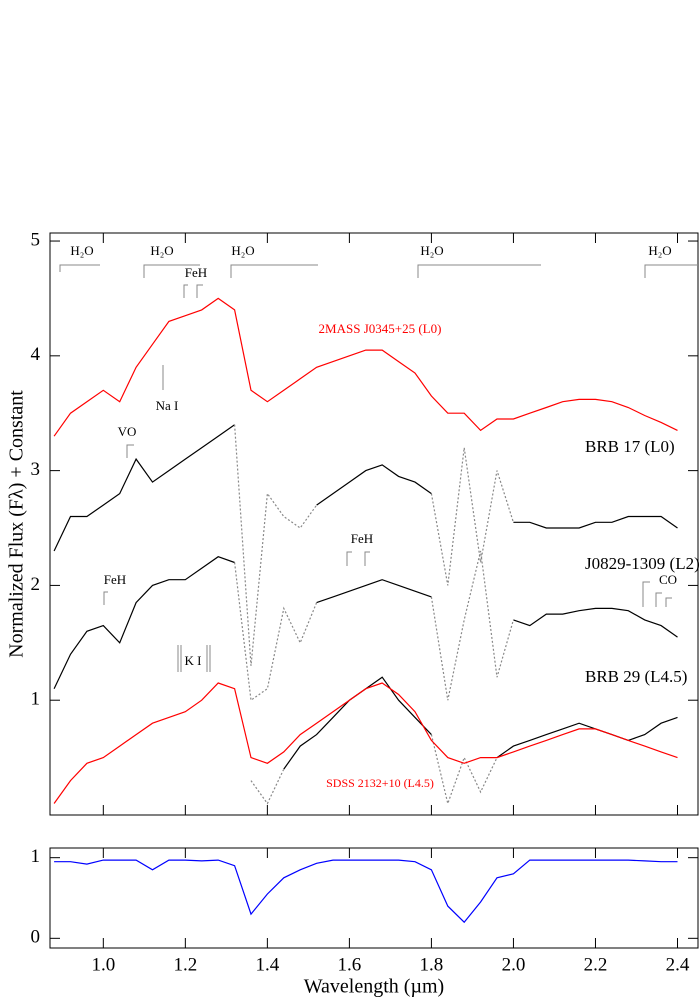 This screenshot has height=1000, width=700. I want to click on x-tick-label: 1.6, so click(350, 964).